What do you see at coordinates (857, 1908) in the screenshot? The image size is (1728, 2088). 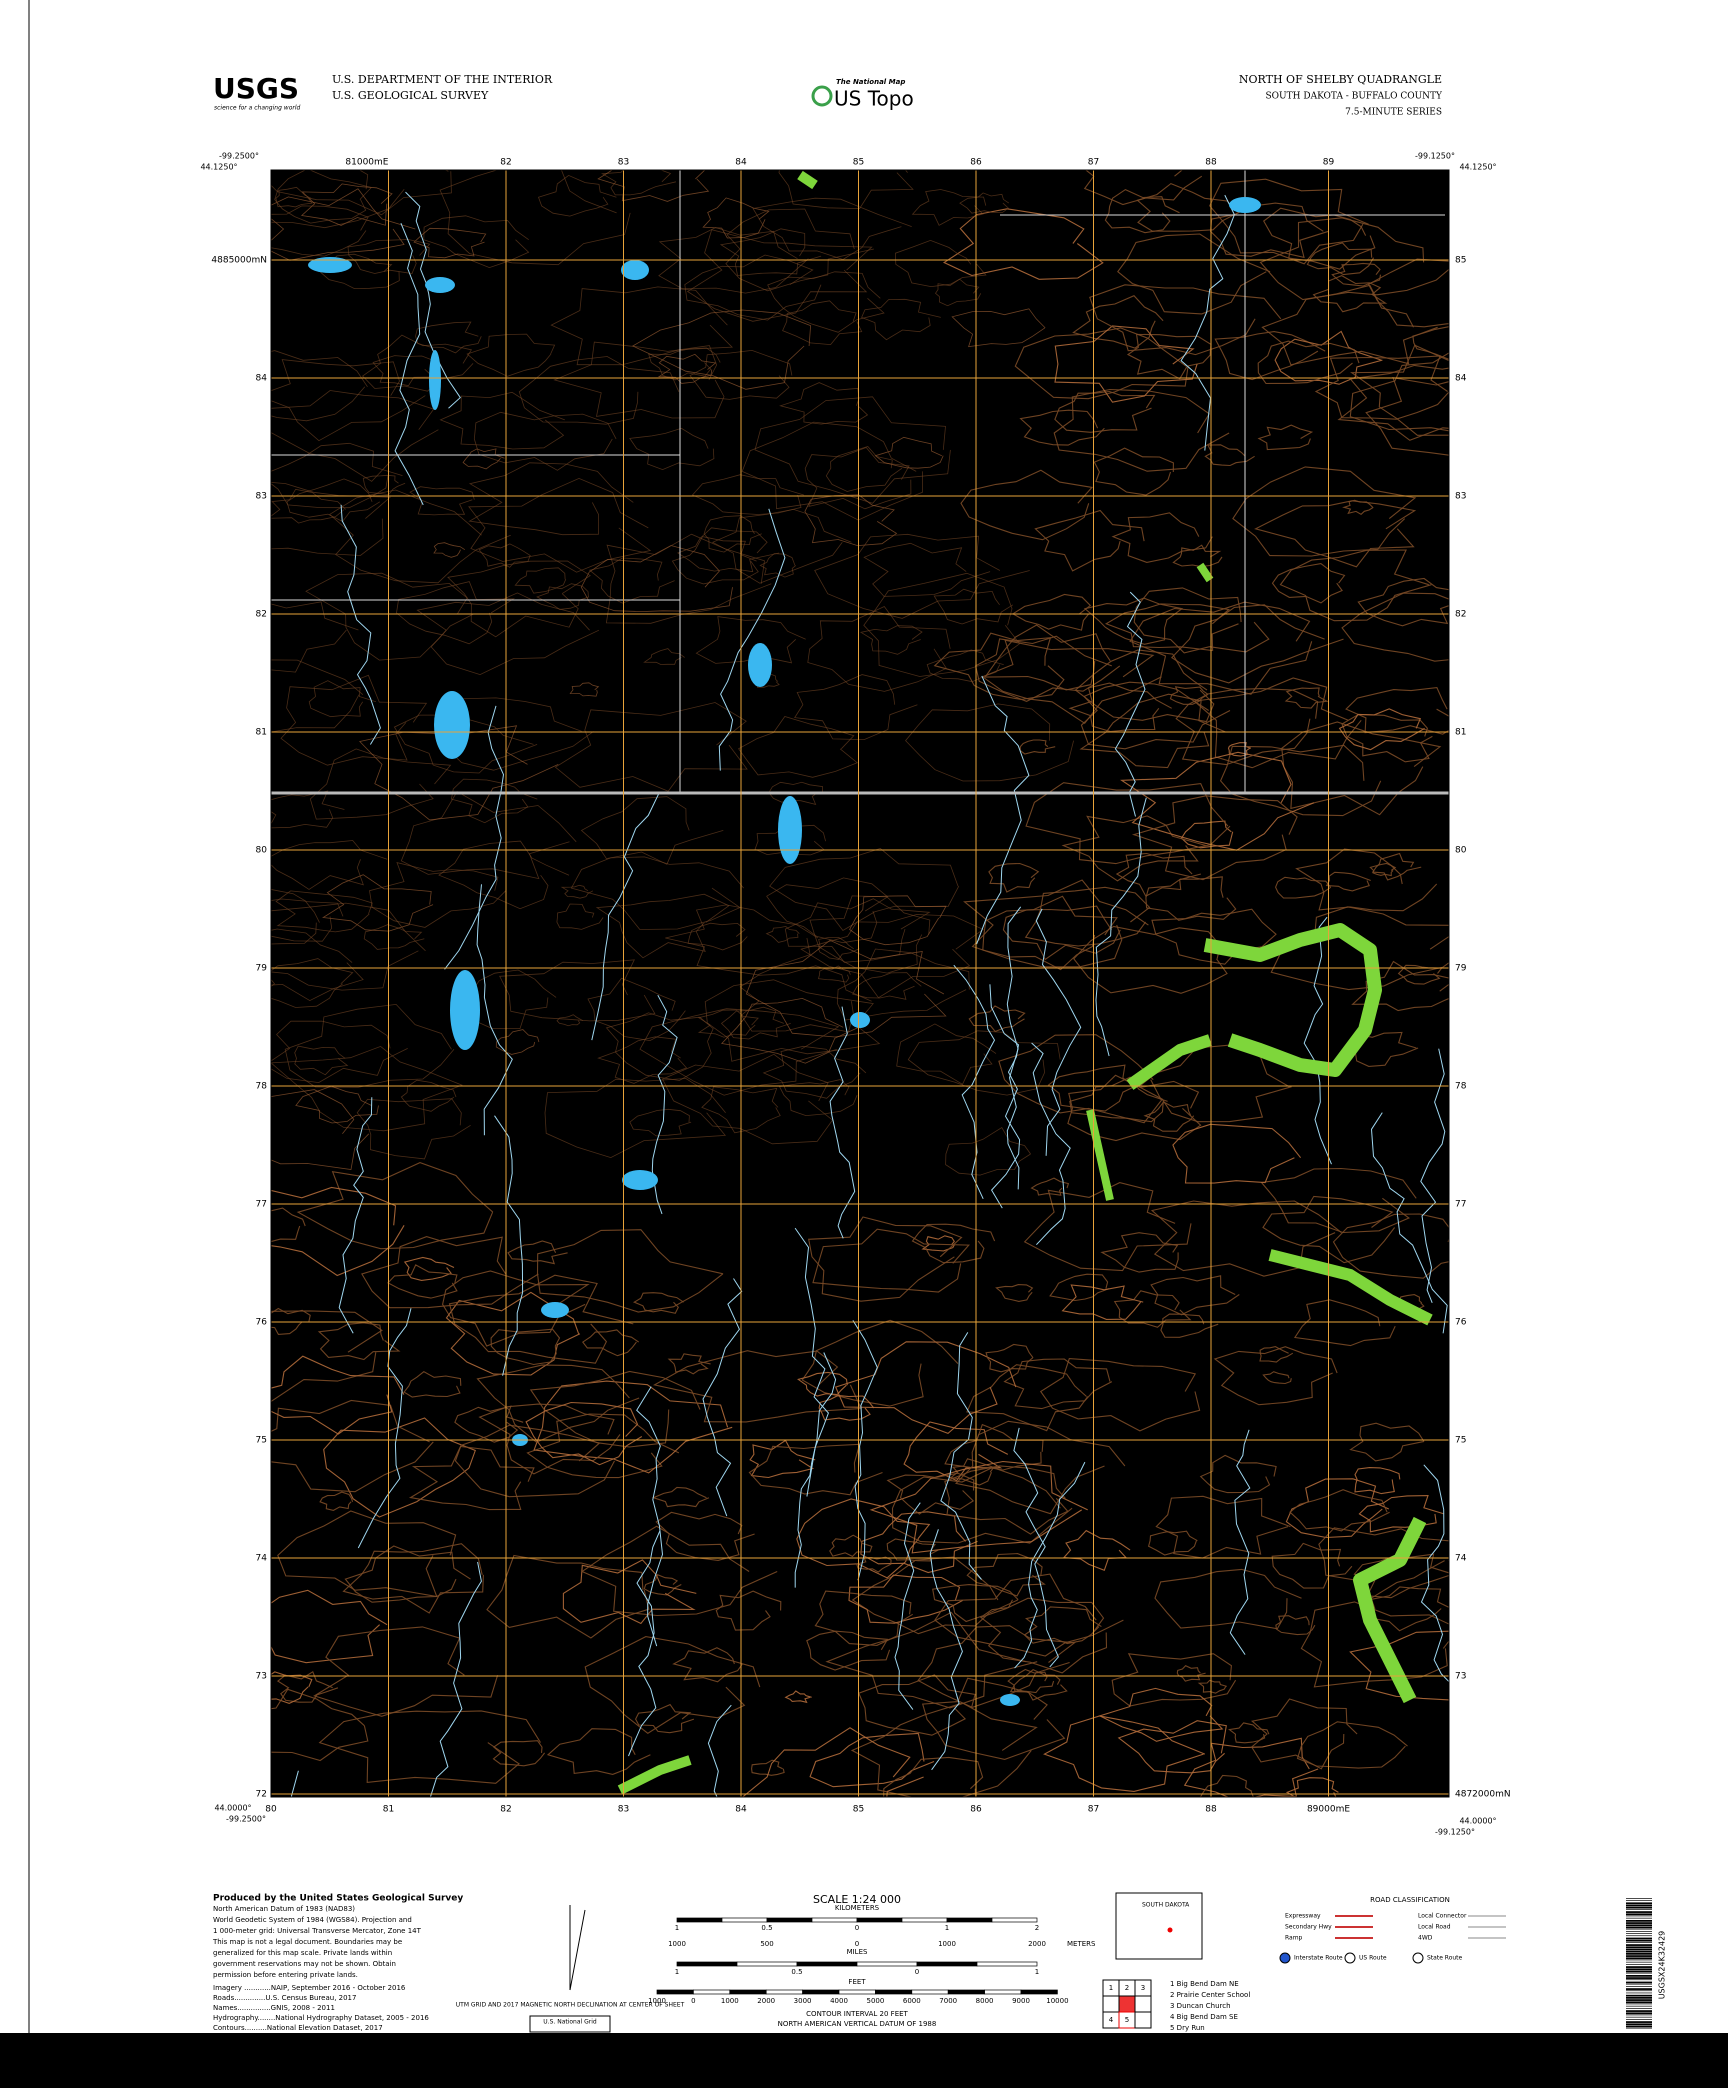 I see `label: KILOMETERS` at bounding box center [857, 1908].